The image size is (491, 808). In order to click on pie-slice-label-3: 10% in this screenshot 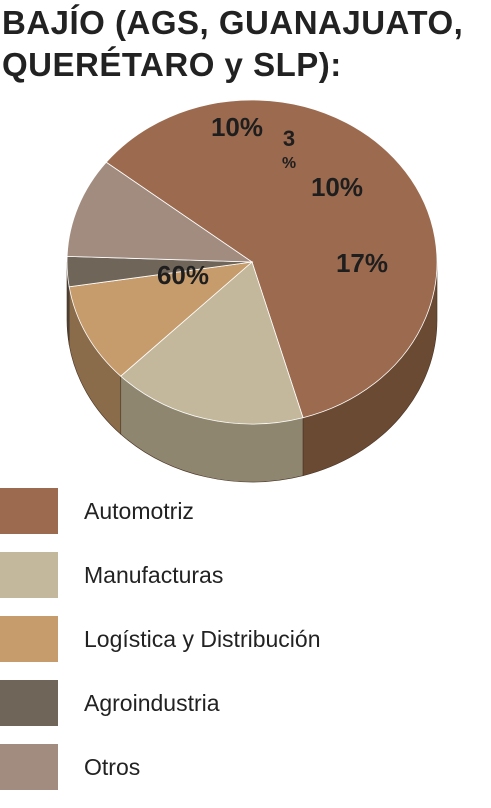, I will do `click(337, 187)`.